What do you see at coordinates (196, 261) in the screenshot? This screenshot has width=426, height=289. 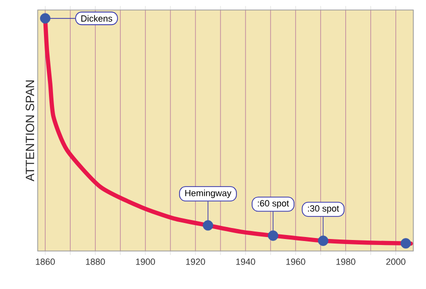 I see `x-tick-label: 1920` at bounding box center [196, 261].